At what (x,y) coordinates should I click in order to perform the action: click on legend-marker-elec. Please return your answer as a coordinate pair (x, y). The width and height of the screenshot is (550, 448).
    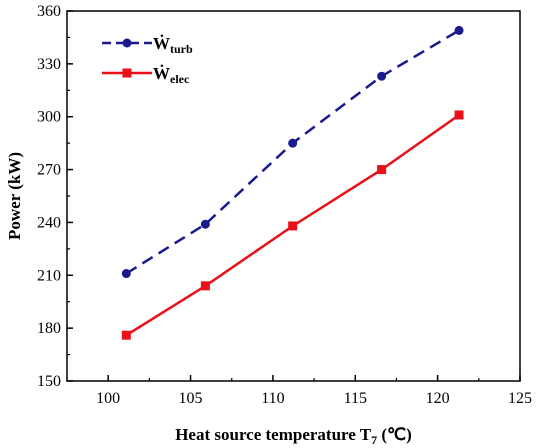
    Looking at the image, I should click on (127, 73).